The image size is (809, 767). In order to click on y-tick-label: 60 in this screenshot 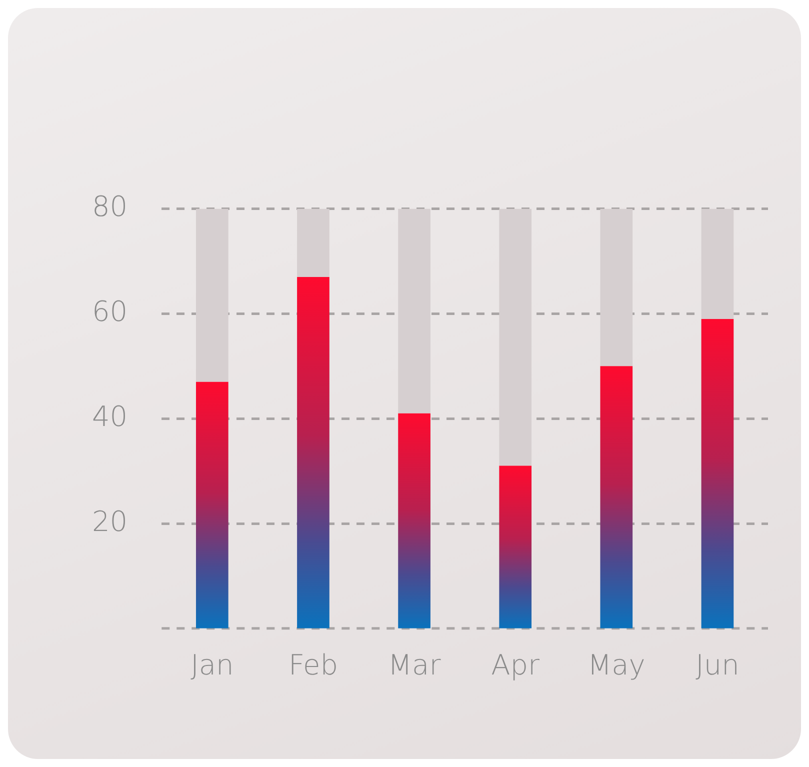, I will do `click(110, 311)`.